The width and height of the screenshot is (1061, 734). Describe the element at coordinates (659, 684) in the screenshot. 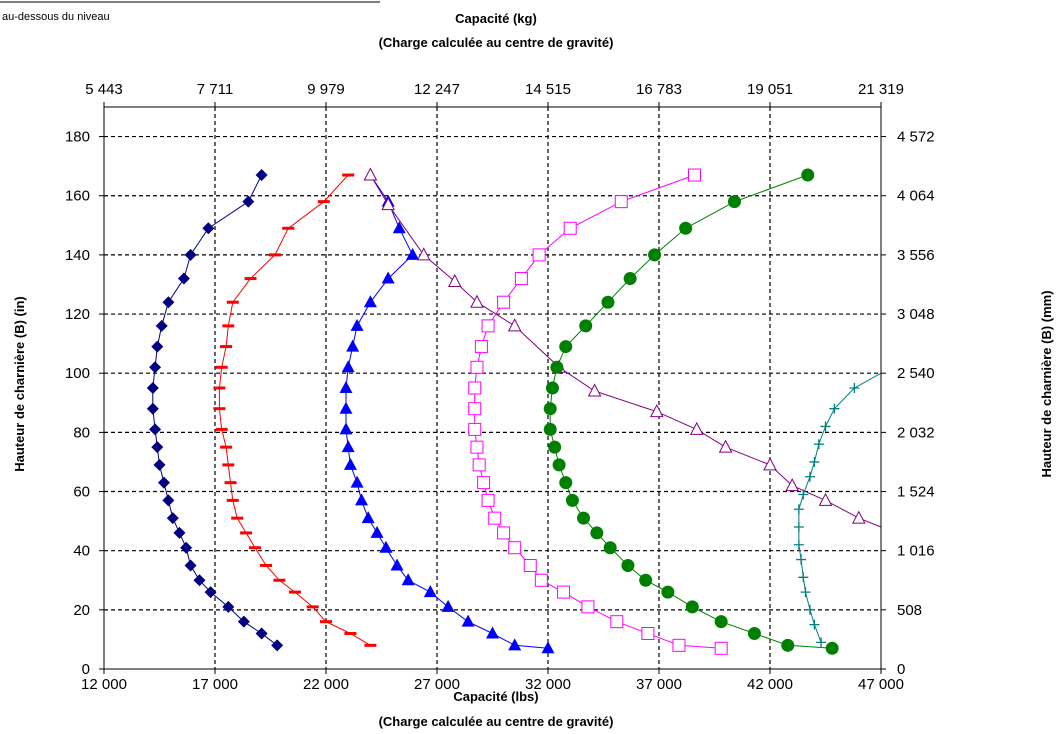

I see `x-tick-label: 37 000` at that location.